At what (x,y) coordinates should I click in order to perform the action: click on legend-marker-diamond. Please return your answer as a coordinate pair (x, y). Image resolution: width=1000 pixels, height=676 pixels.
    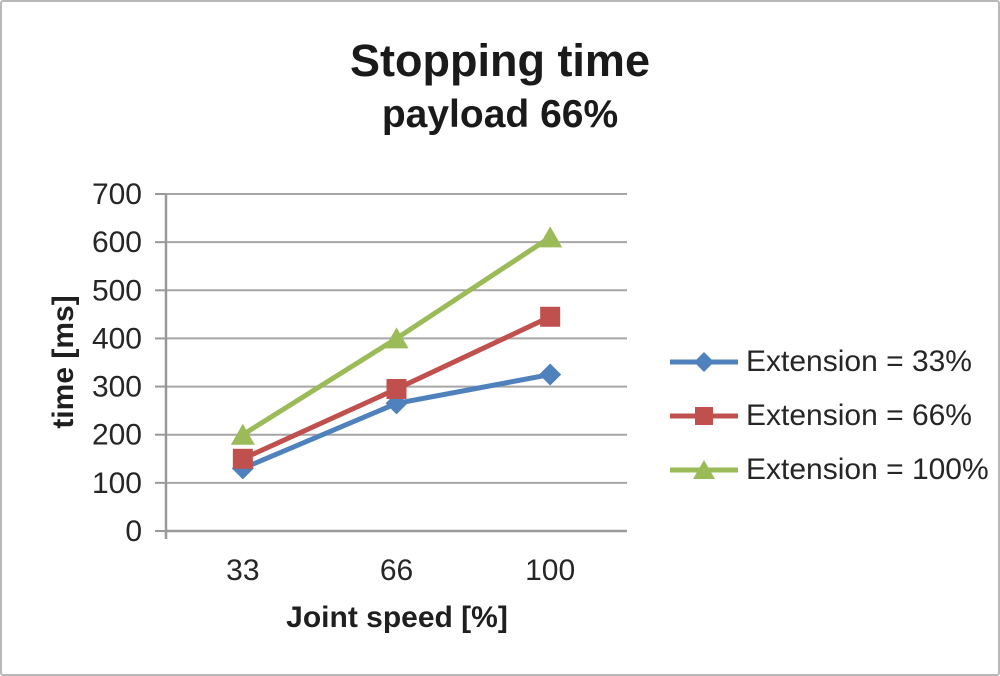
    Looking at the image, I should click on (704, 362).